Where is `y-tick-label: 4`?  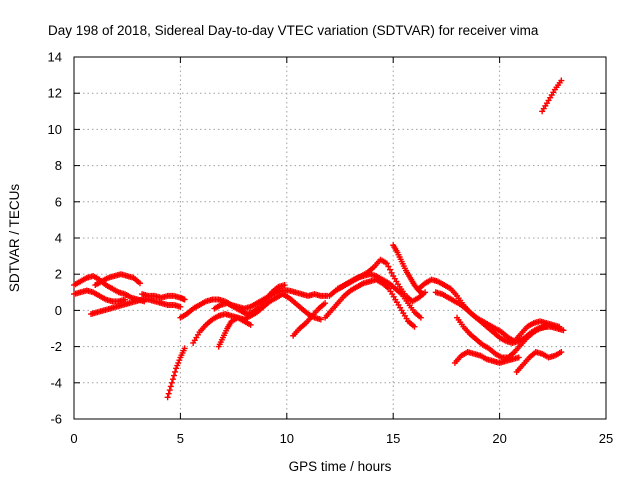
y-tick-label: 4 is located at coordinates (58, 238).